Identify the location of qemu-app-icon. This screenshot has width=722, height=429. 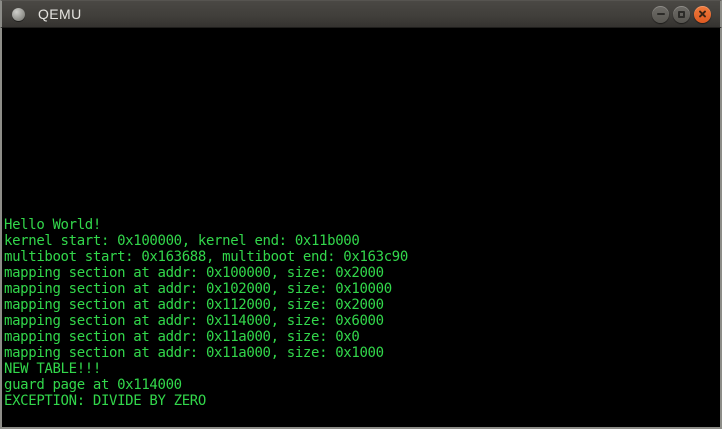
(18, 14).